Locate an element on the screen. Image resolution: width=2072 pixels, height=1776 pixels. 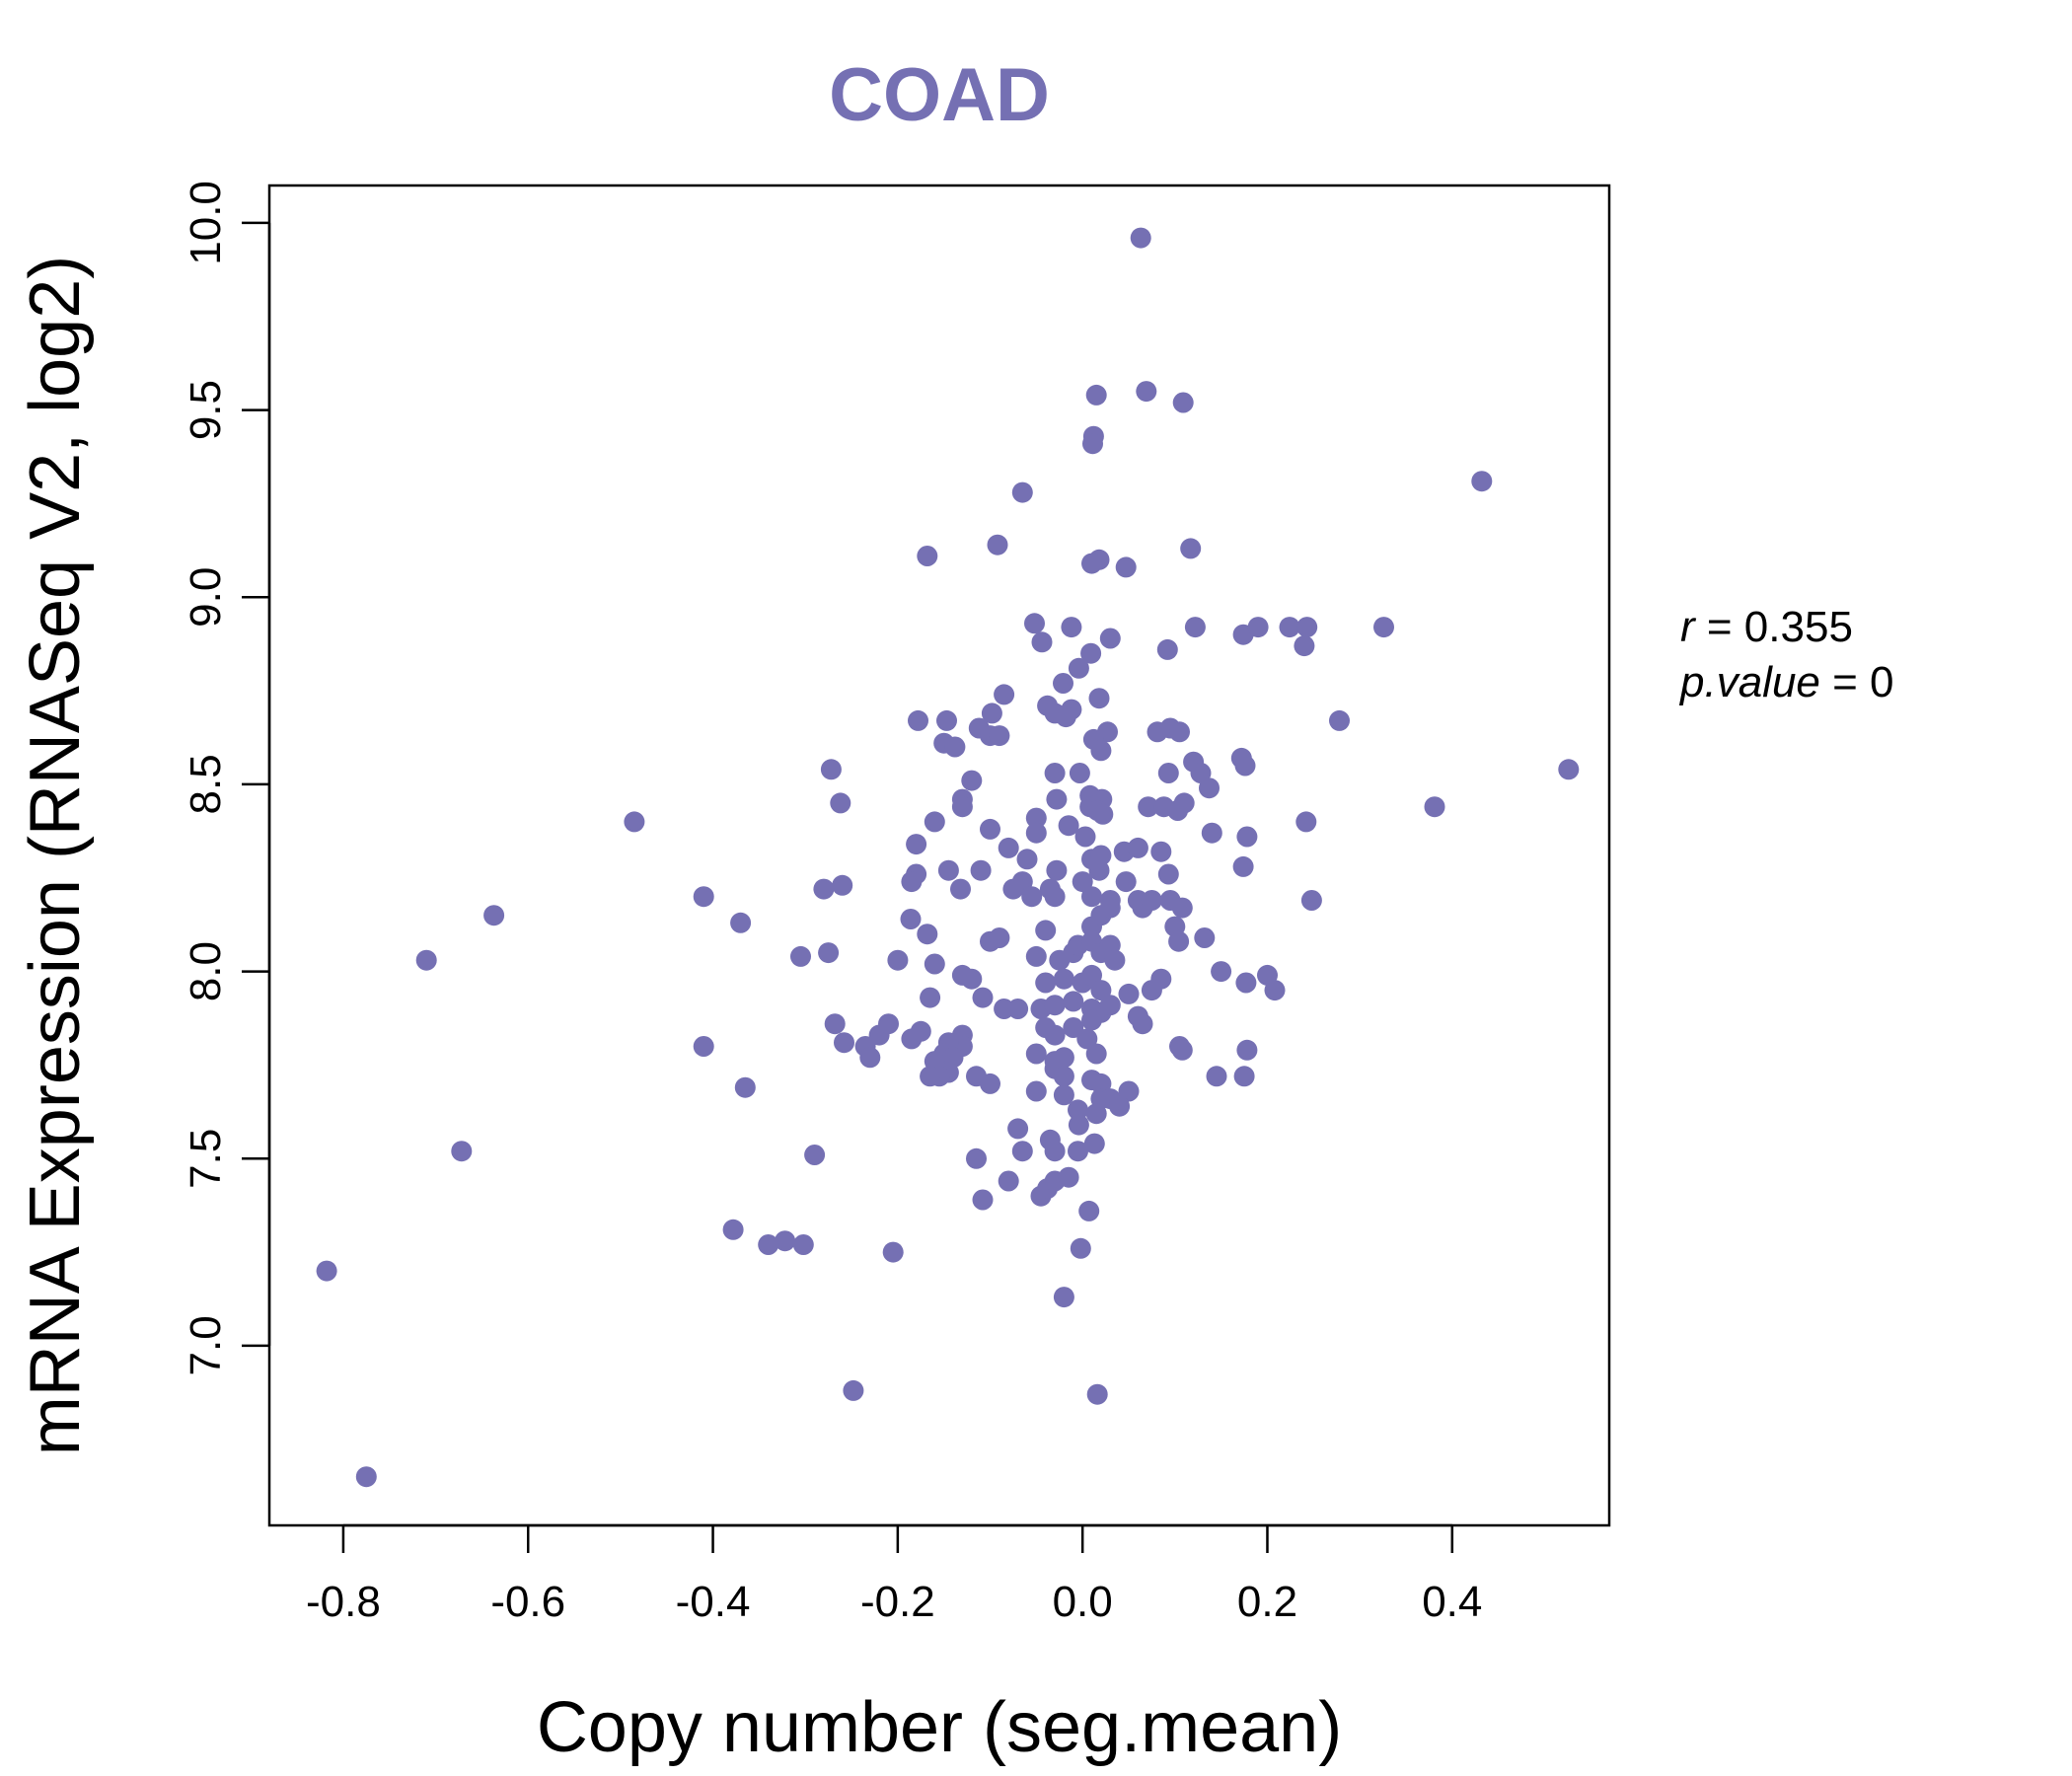
p-label: p.value is located at coordinates (1749, 682).